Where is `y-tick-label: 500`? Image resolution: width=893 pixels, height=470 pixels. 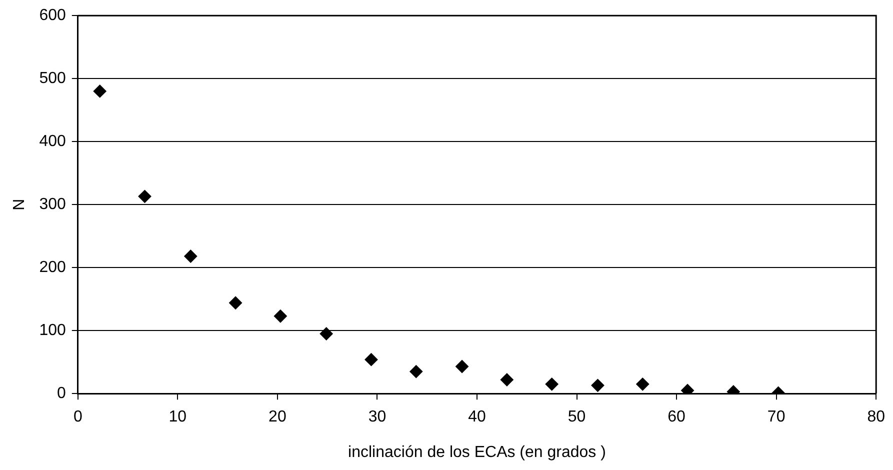
y-tick-label: 500 is located at coordinates (52, 79).